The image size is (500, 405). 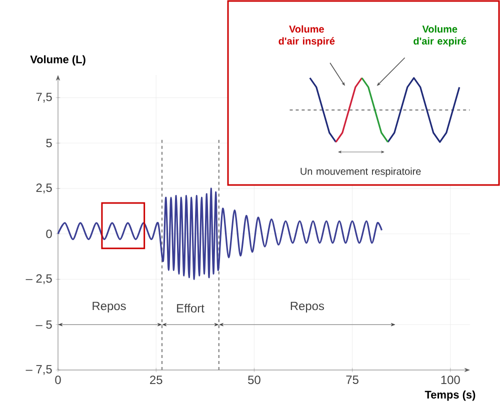 What do you see at coordinates (450, 395) in the screenshot?
I see `x-axis-title: Temps (s)` at bounding box center [450, 395].